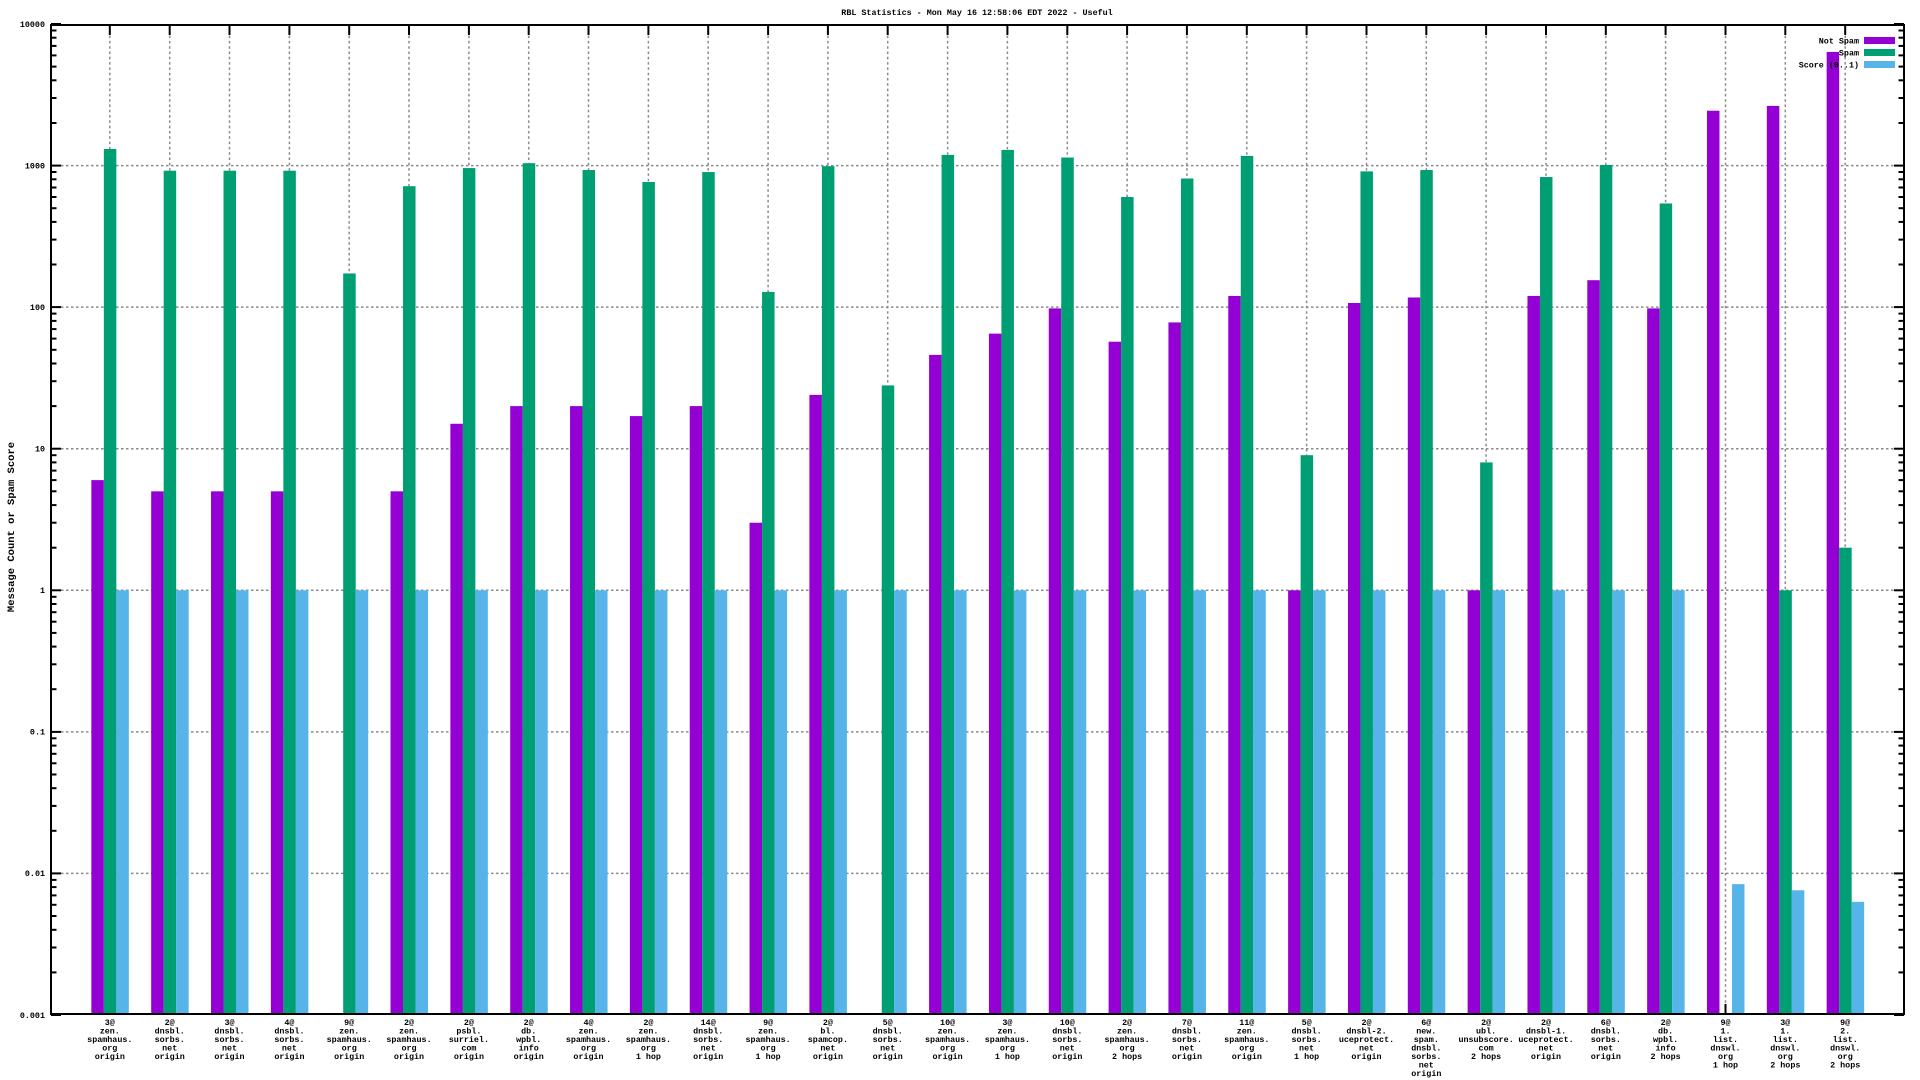 This screenshot has height=1080, width=1920. Describe the element at coordinates (35, 874) in the screenshot. I see `svg-text: 0.01` at that location.